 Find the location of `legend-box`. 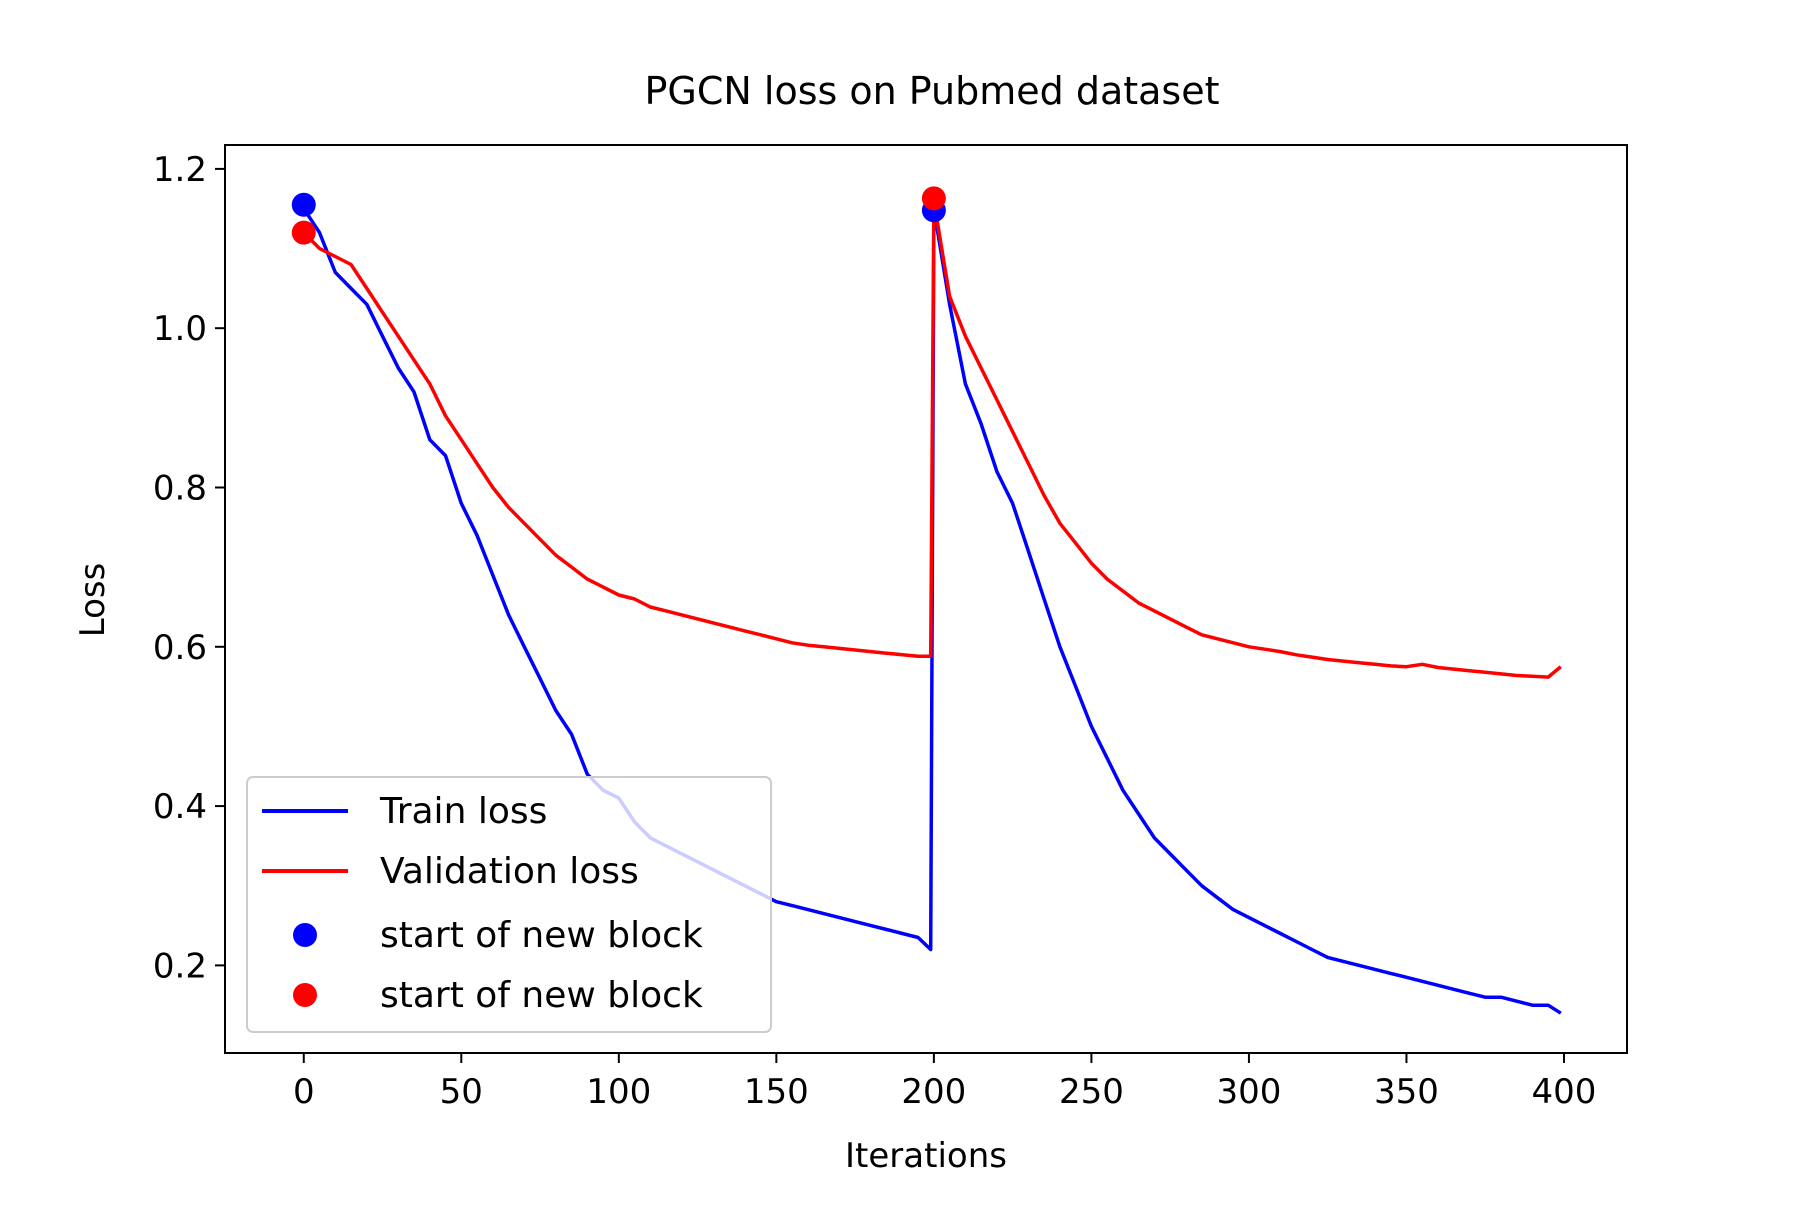

legend-box is located at coordinates (509, 904).